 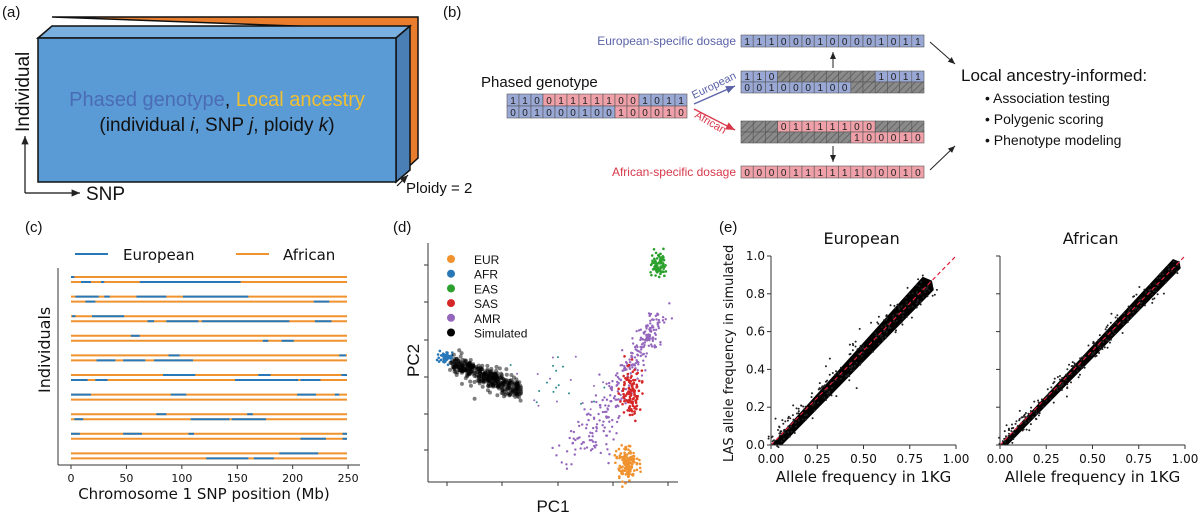 I want to click on european-hap1-cell, so click(x=857, y=76).